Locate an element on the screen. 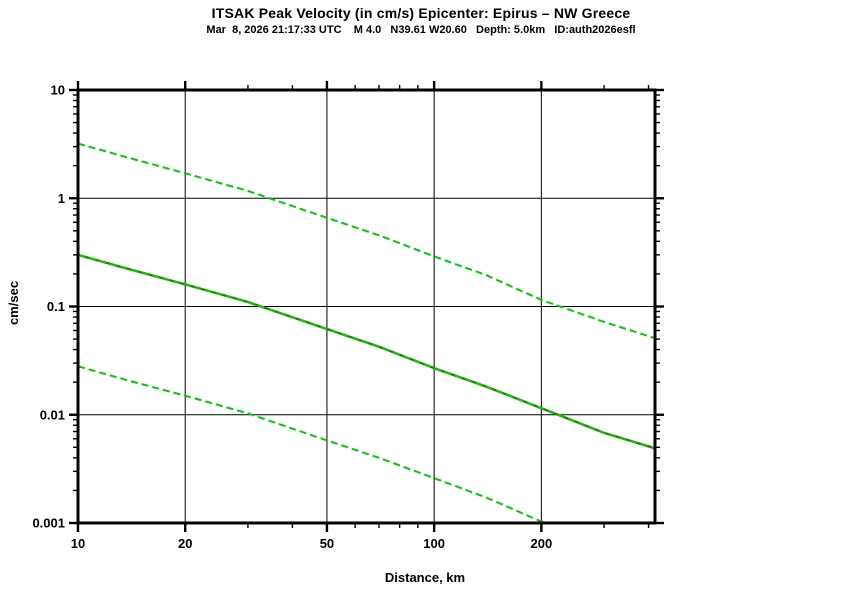 The width and height of the screenshot is (842, 595). y-tick-label: 1 is located at coordinates (61, 198).